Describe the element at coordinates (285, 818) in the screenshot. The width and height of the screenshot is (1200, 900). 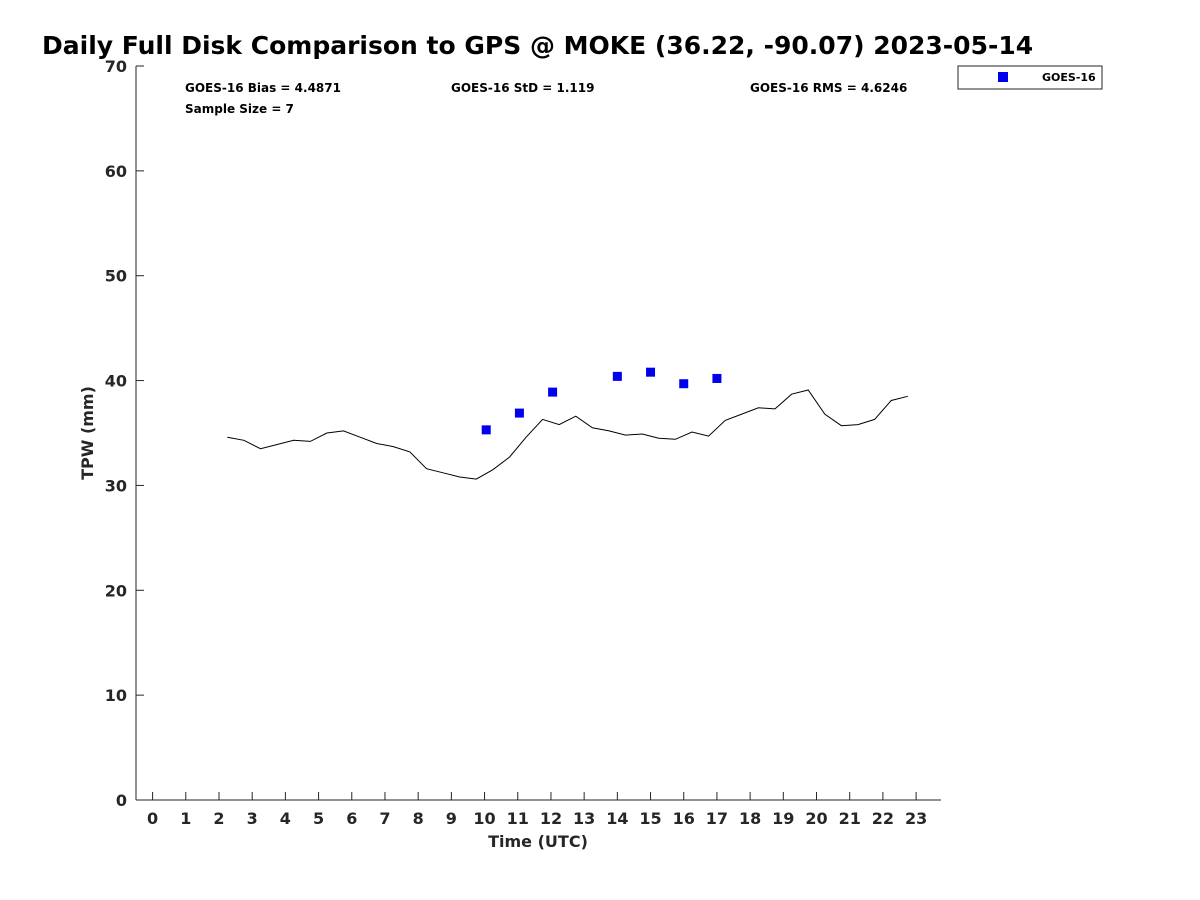
I see `x-tick-label: 4` at that location.